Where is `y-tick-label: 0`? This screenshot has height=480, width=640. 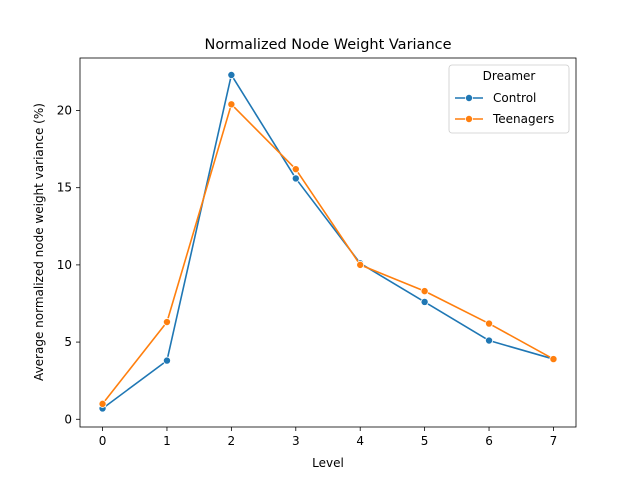
y-tick-label: 0 is located at coordinates (68, 419).